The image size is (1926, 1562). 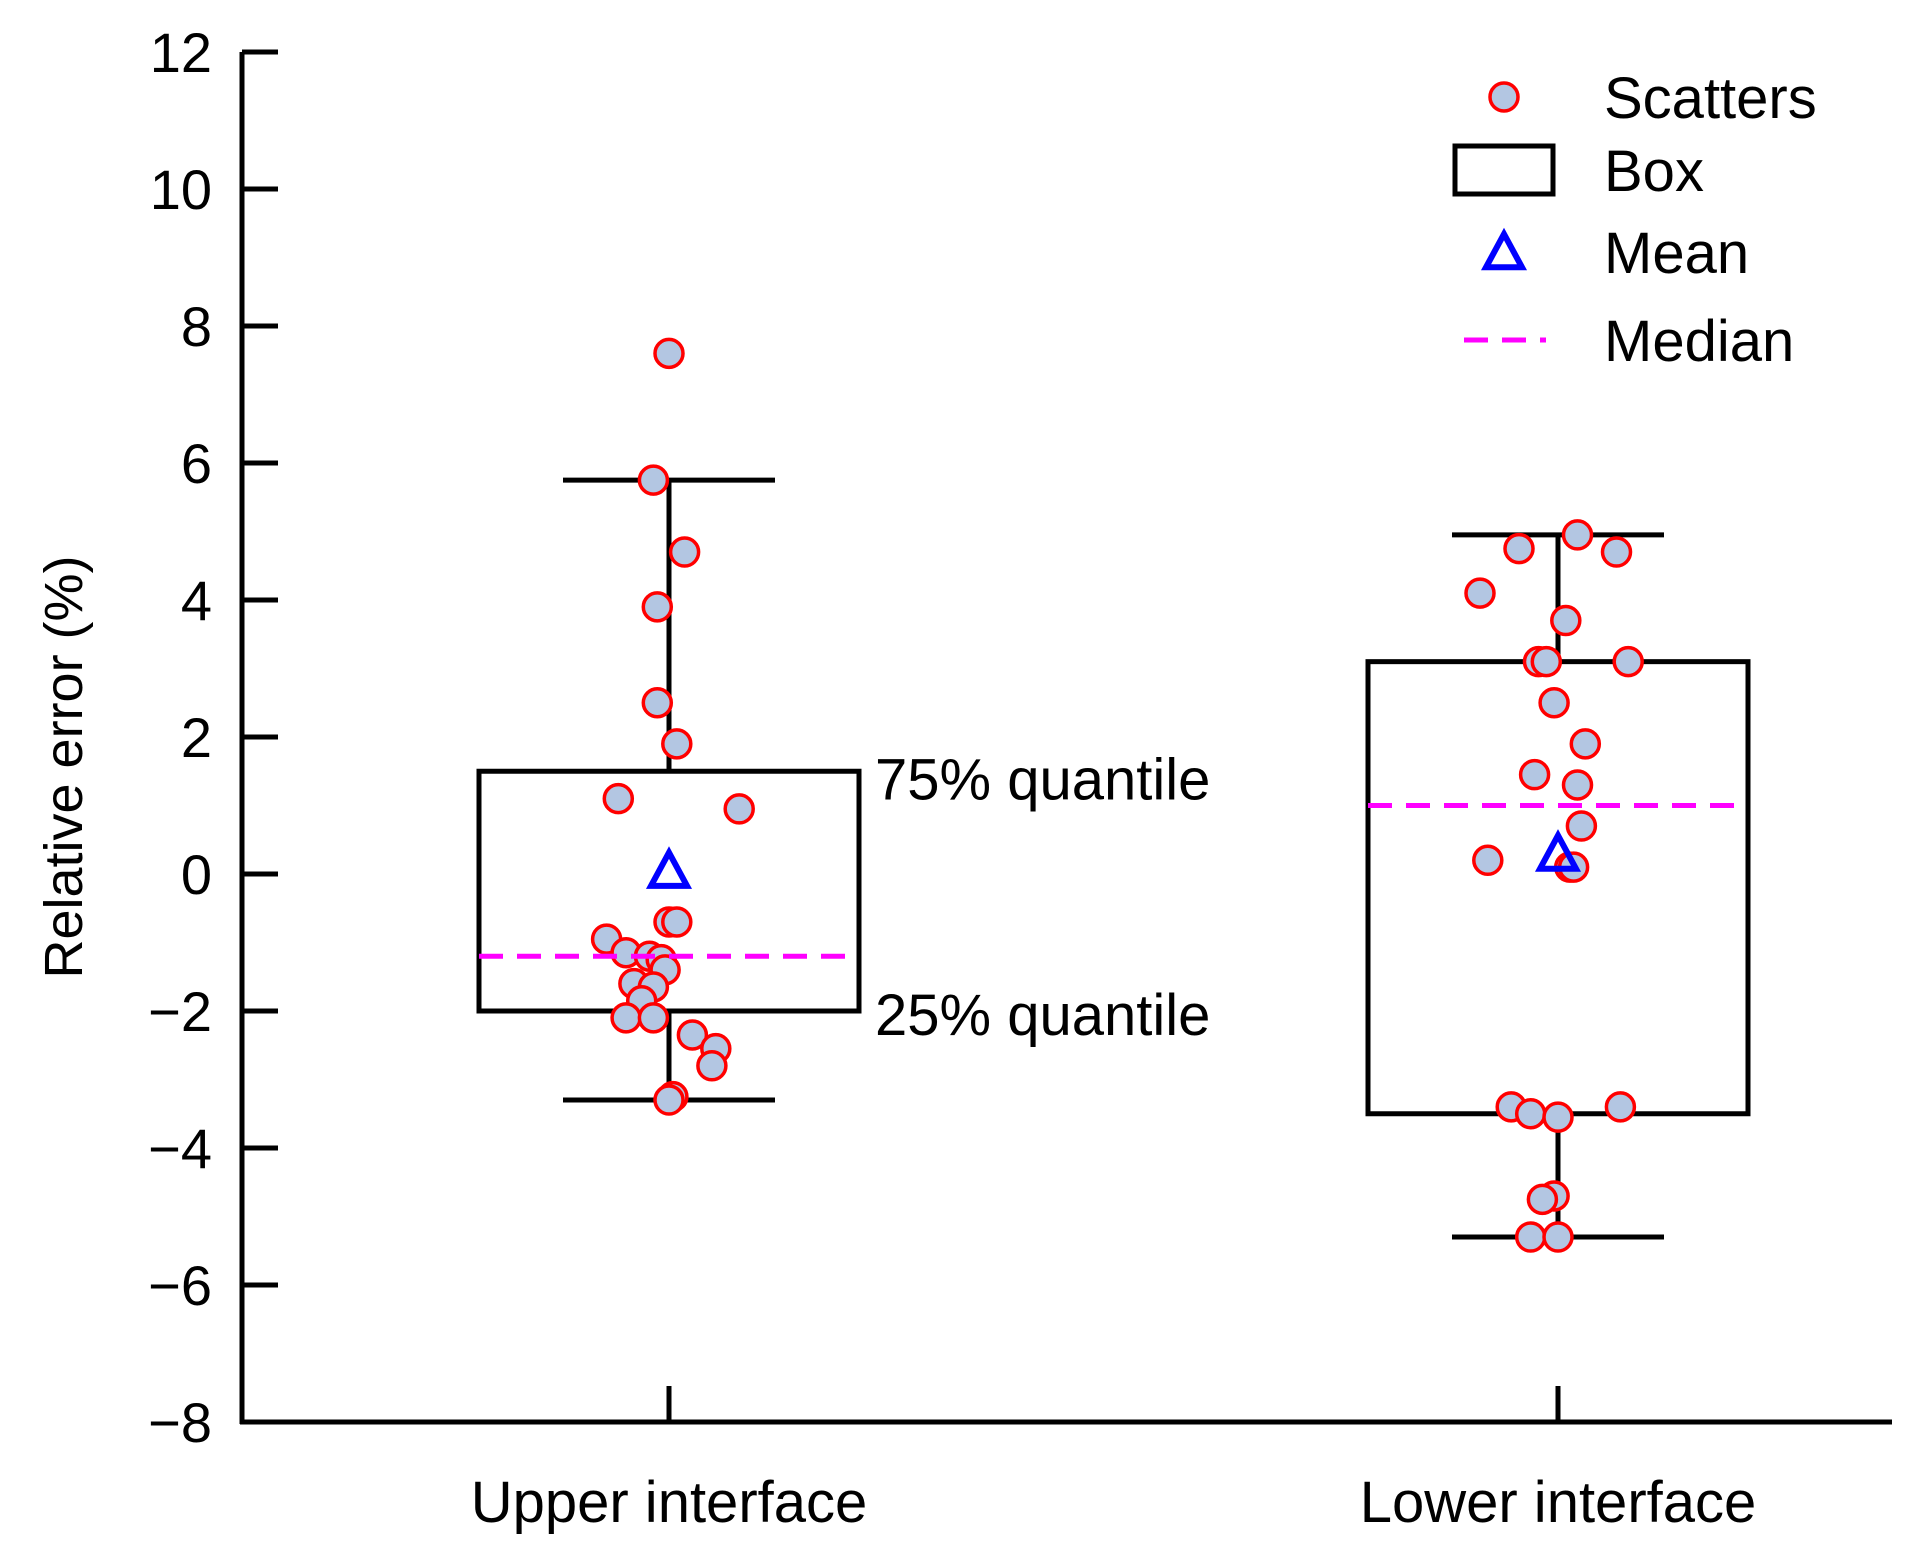 What do you see at coordinates (180, 1285) in the screenshot?
I see `y-tick-label: −6` at bounding box center [180, 1285].